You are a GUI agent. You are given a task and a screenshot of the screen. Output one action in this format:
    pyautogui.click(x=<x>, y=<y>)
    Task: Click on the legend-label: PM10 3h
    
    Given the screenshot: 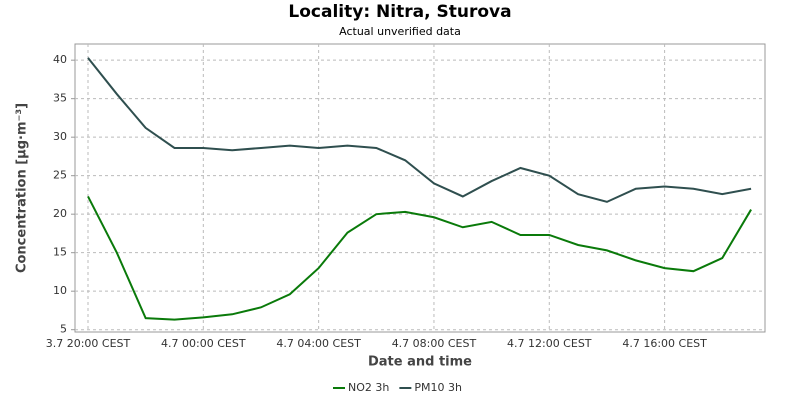 What is the action you would take?
    pyautogui.click(x=438, y=387)
    